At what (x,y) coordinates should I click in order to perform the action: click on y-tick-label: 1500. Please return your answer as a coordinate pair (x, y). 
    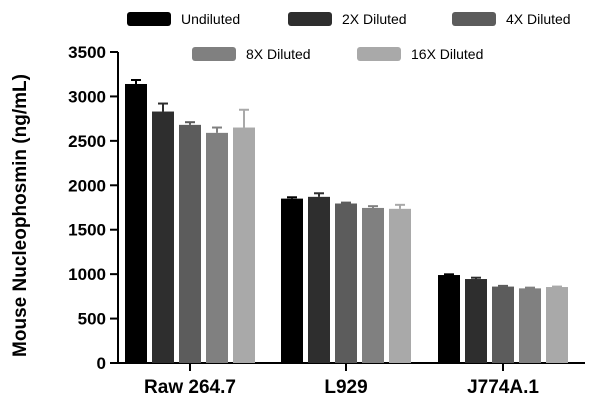
    Looking at the image, I should click on (87, 230).